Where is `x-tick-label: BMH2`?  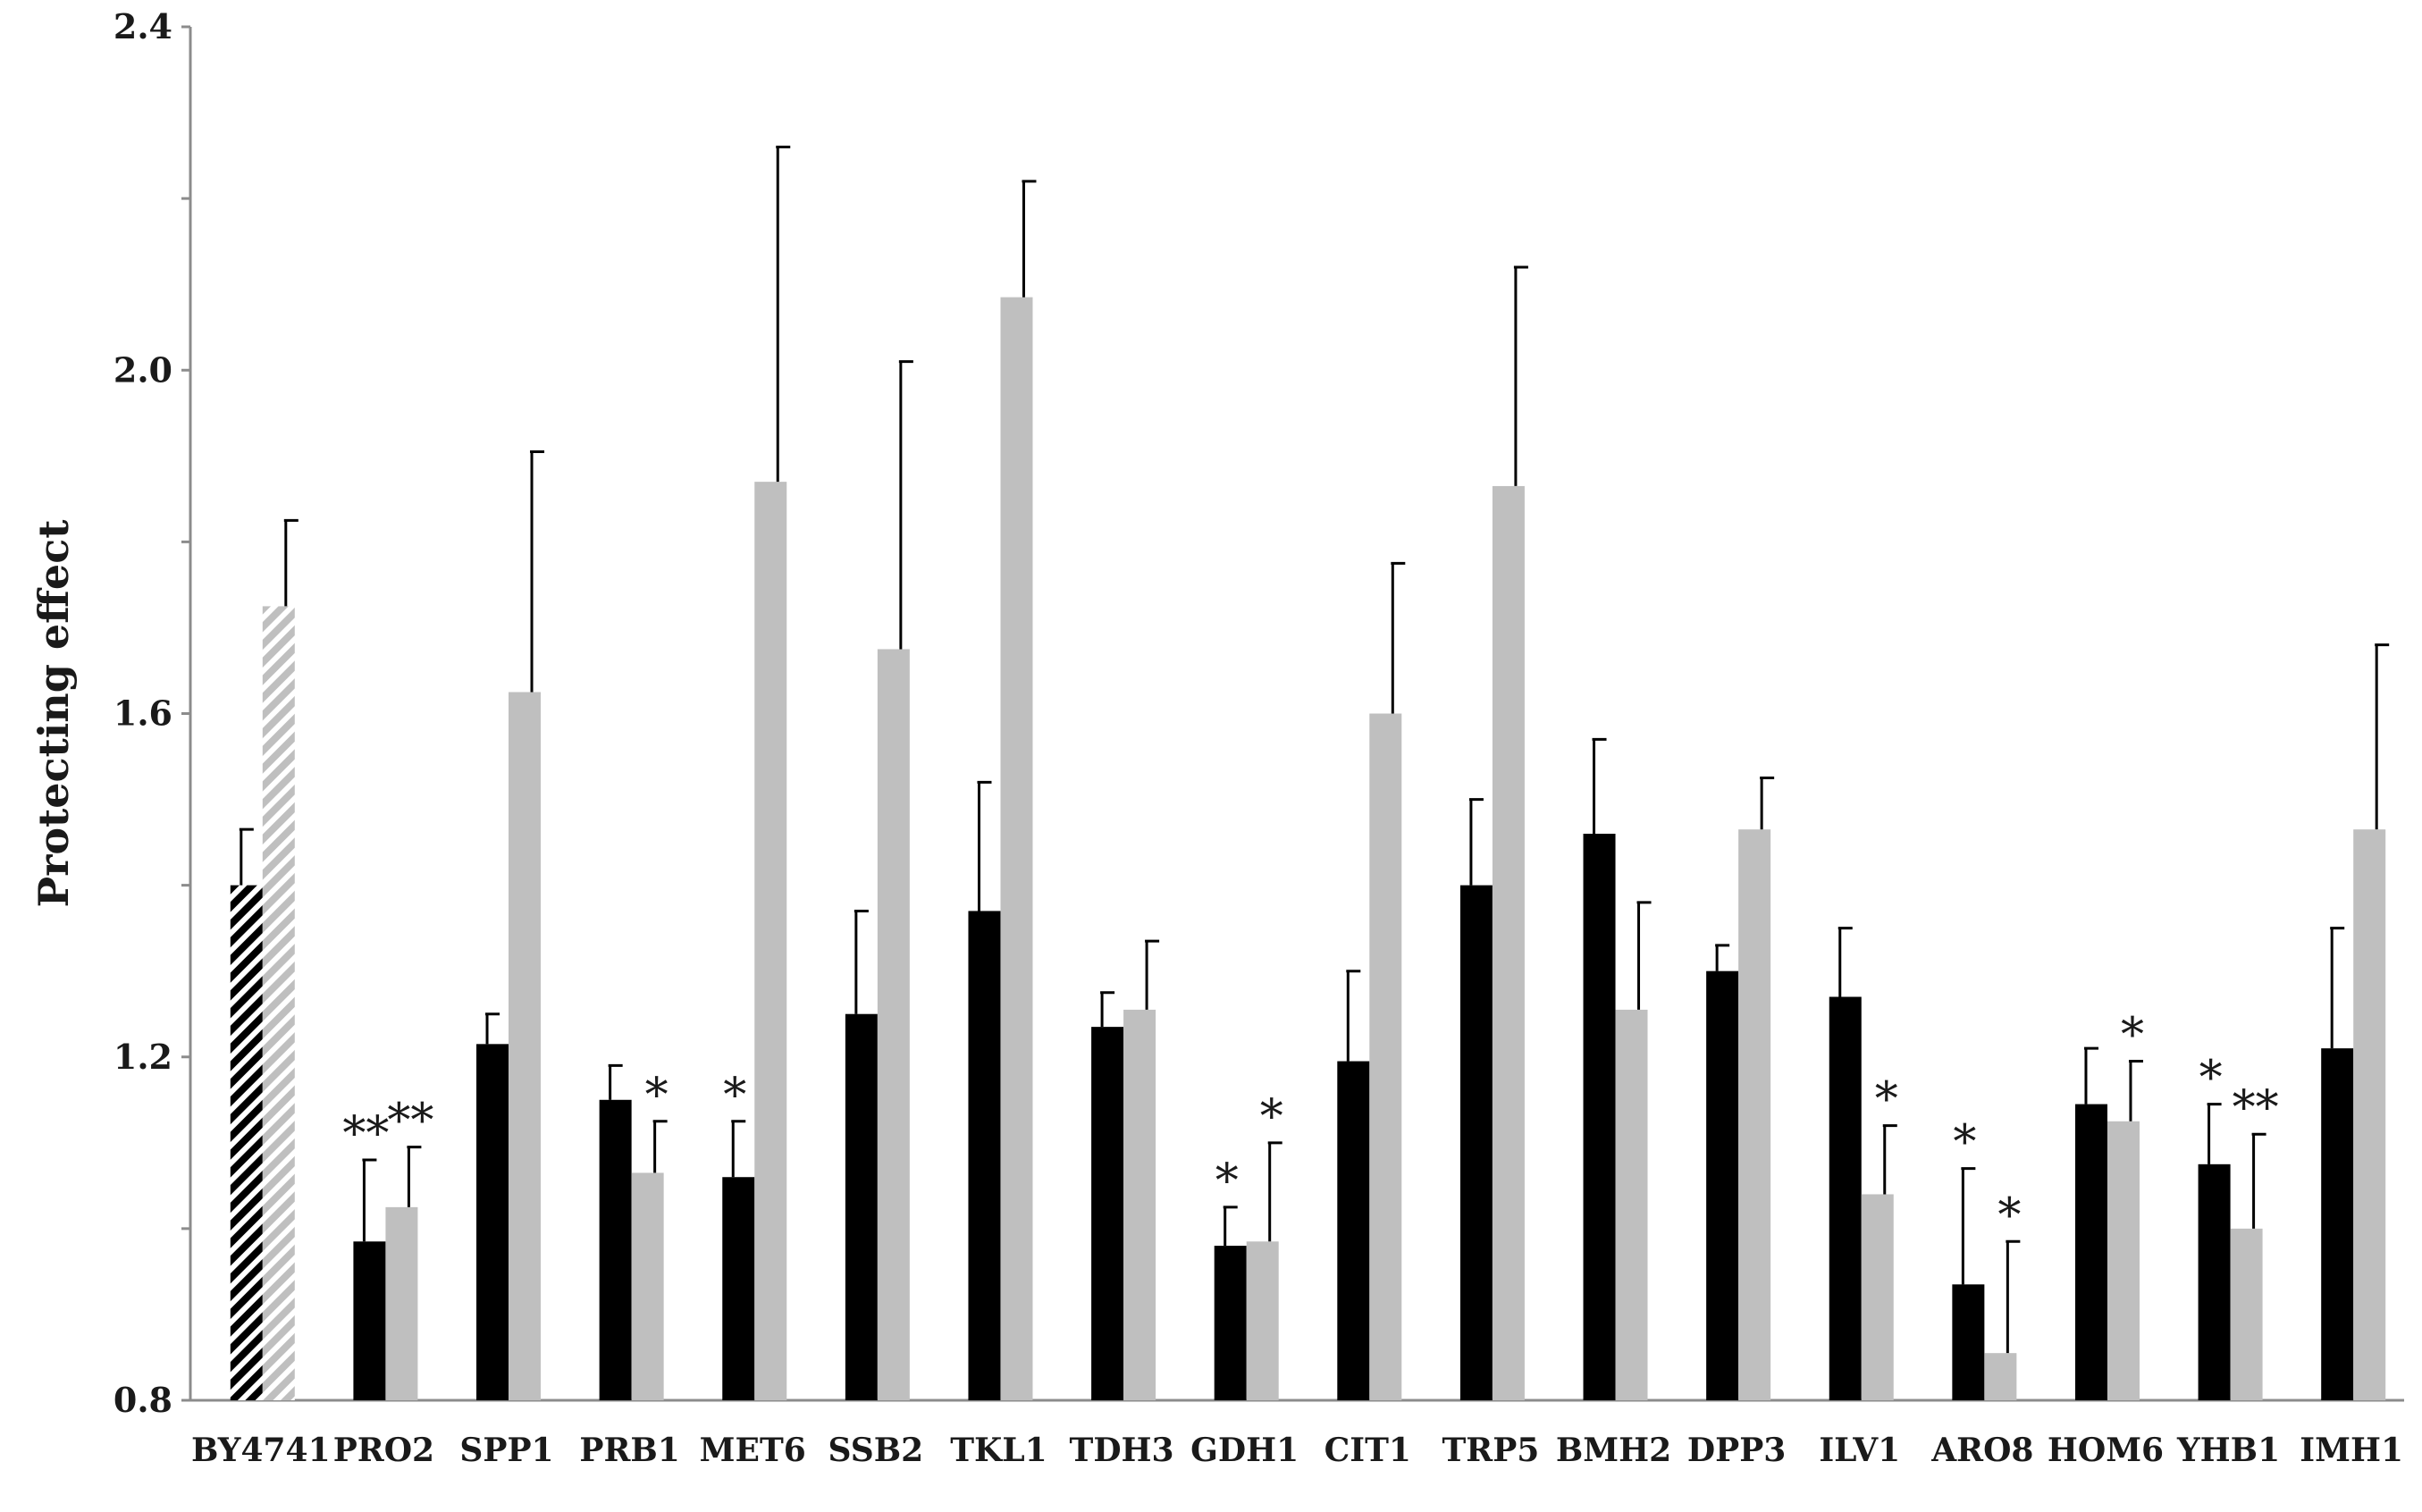 x-tick-label: BMH2 is located at coordinates (1613, 1450).